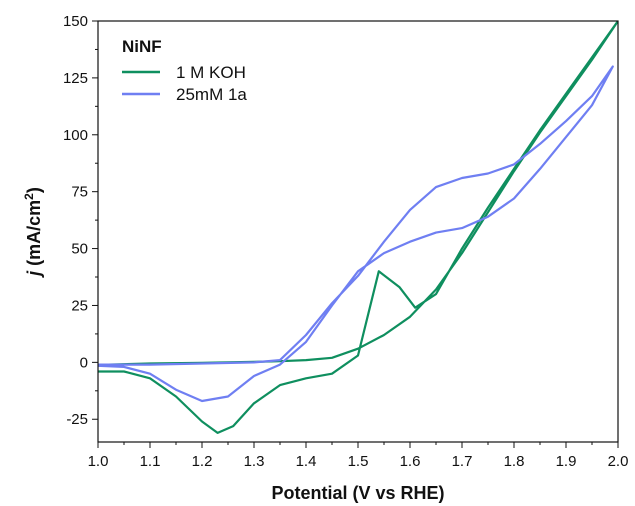 The width and height of the screenshot is (635, 506). What do you see at coordinates (84, 362) in the screenshot?
I see `y-tick-label: 0` at bounding box center [84, 362].